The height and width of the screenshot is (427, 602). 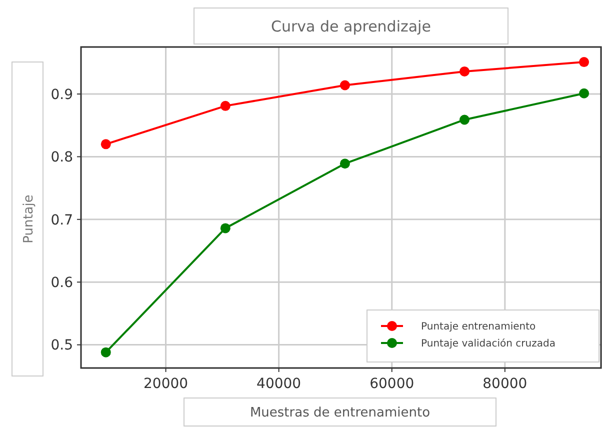 What do you see at coordinates (29, 219) in the screenshot?
I see `y-axis-title: Puntaje` at bounding box center [29, 219].